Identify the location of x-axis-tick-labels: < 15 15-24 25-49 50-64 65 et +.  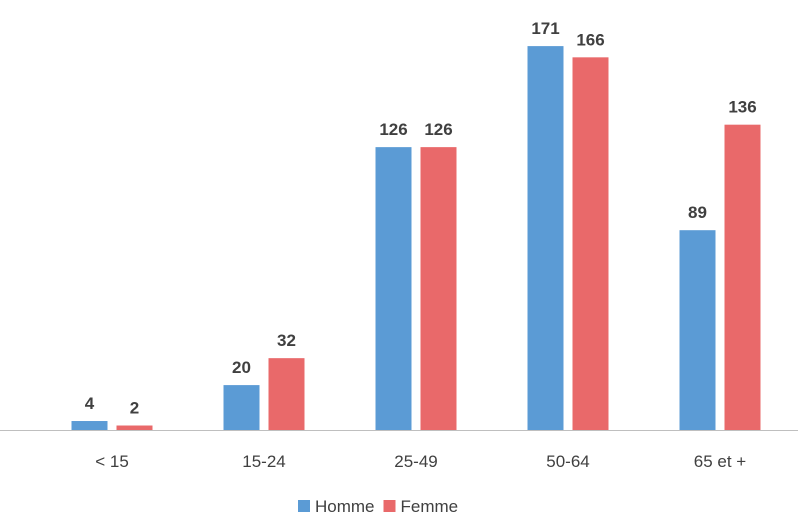
(420, 461).